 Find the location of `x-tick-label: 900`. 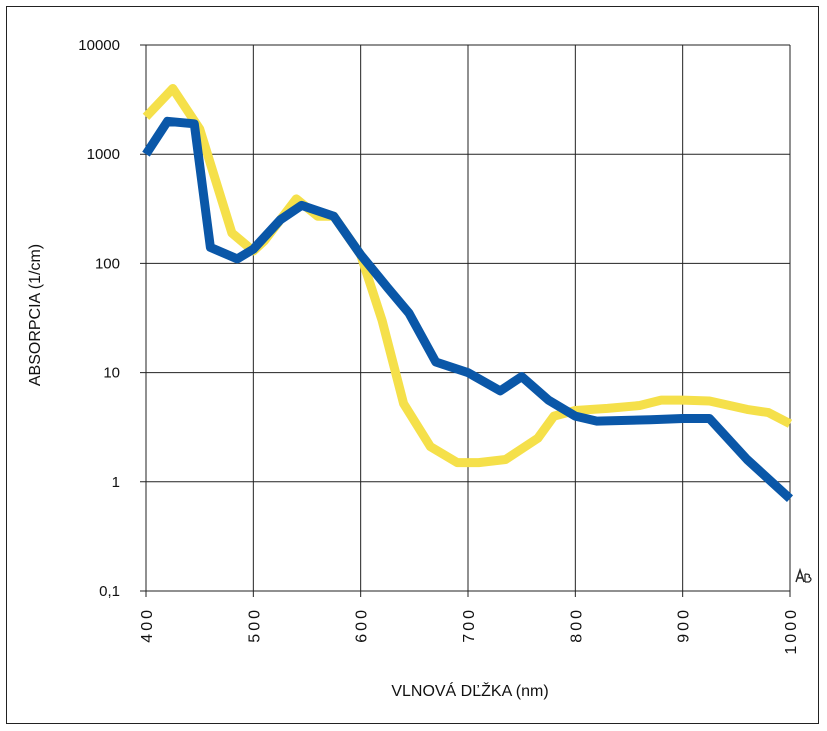

x-tick-label: 900 is located at coordinates (684, 625).